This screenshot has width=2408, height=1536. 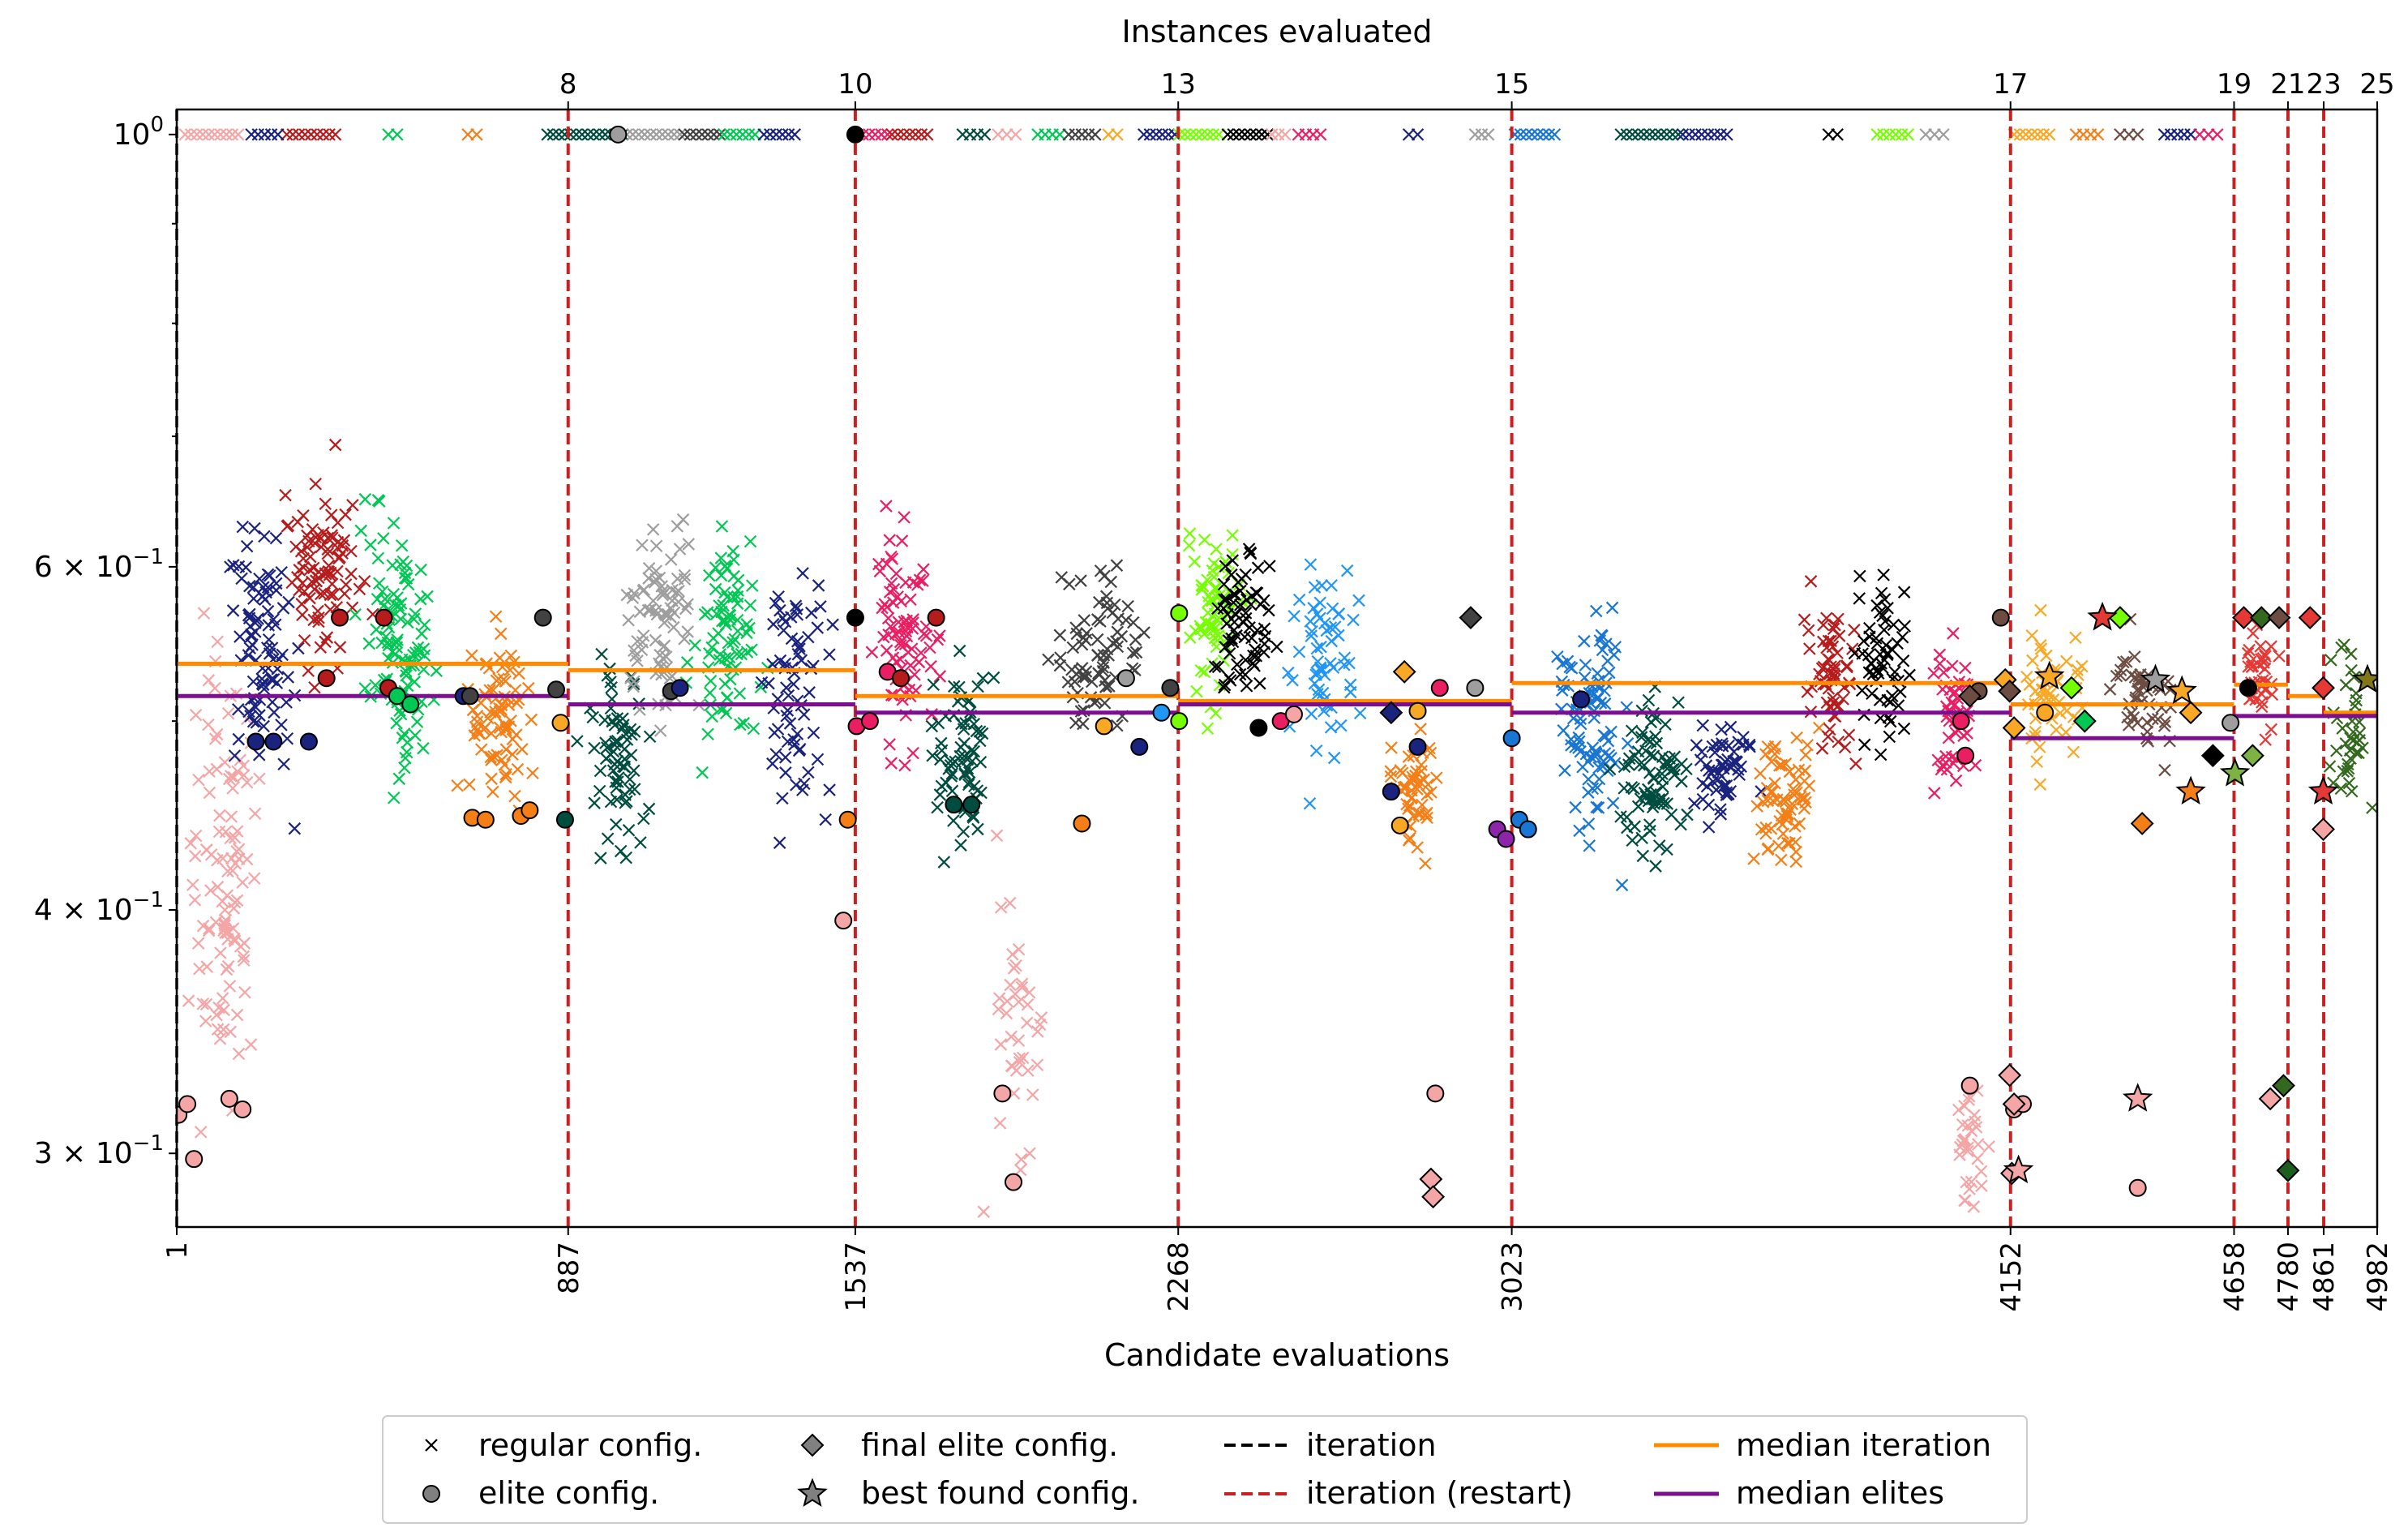 I want to click on top-tick-label: 25, so click(x=2377, y=85).